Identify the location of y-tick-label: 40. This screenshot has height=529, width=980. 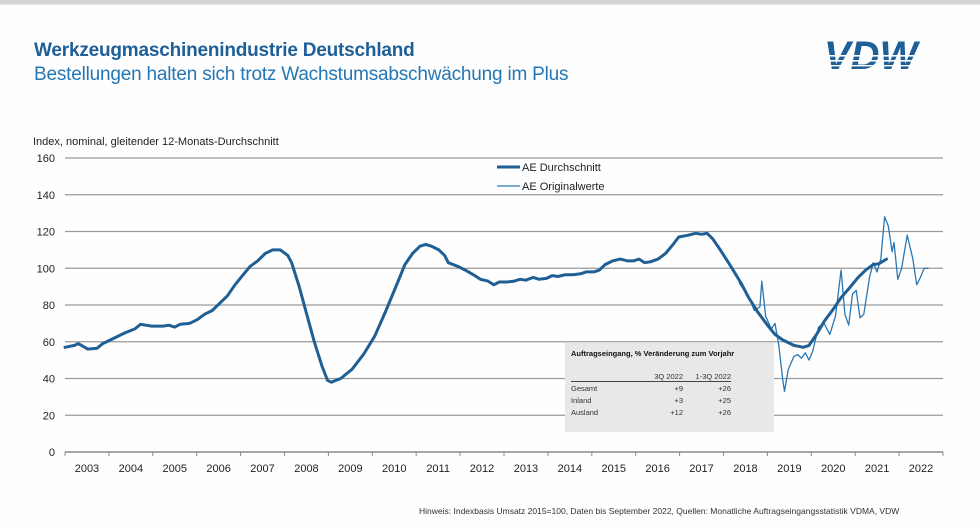
(49, 380).